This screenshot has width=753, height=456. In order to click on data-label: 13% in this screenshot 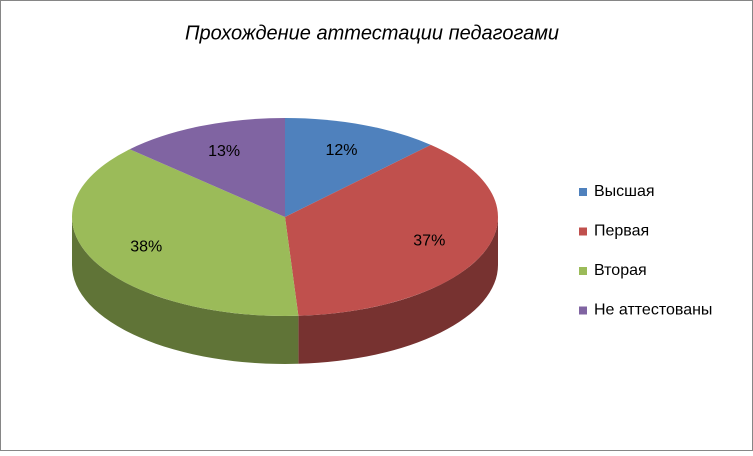, I will do `click(224, 151)`.